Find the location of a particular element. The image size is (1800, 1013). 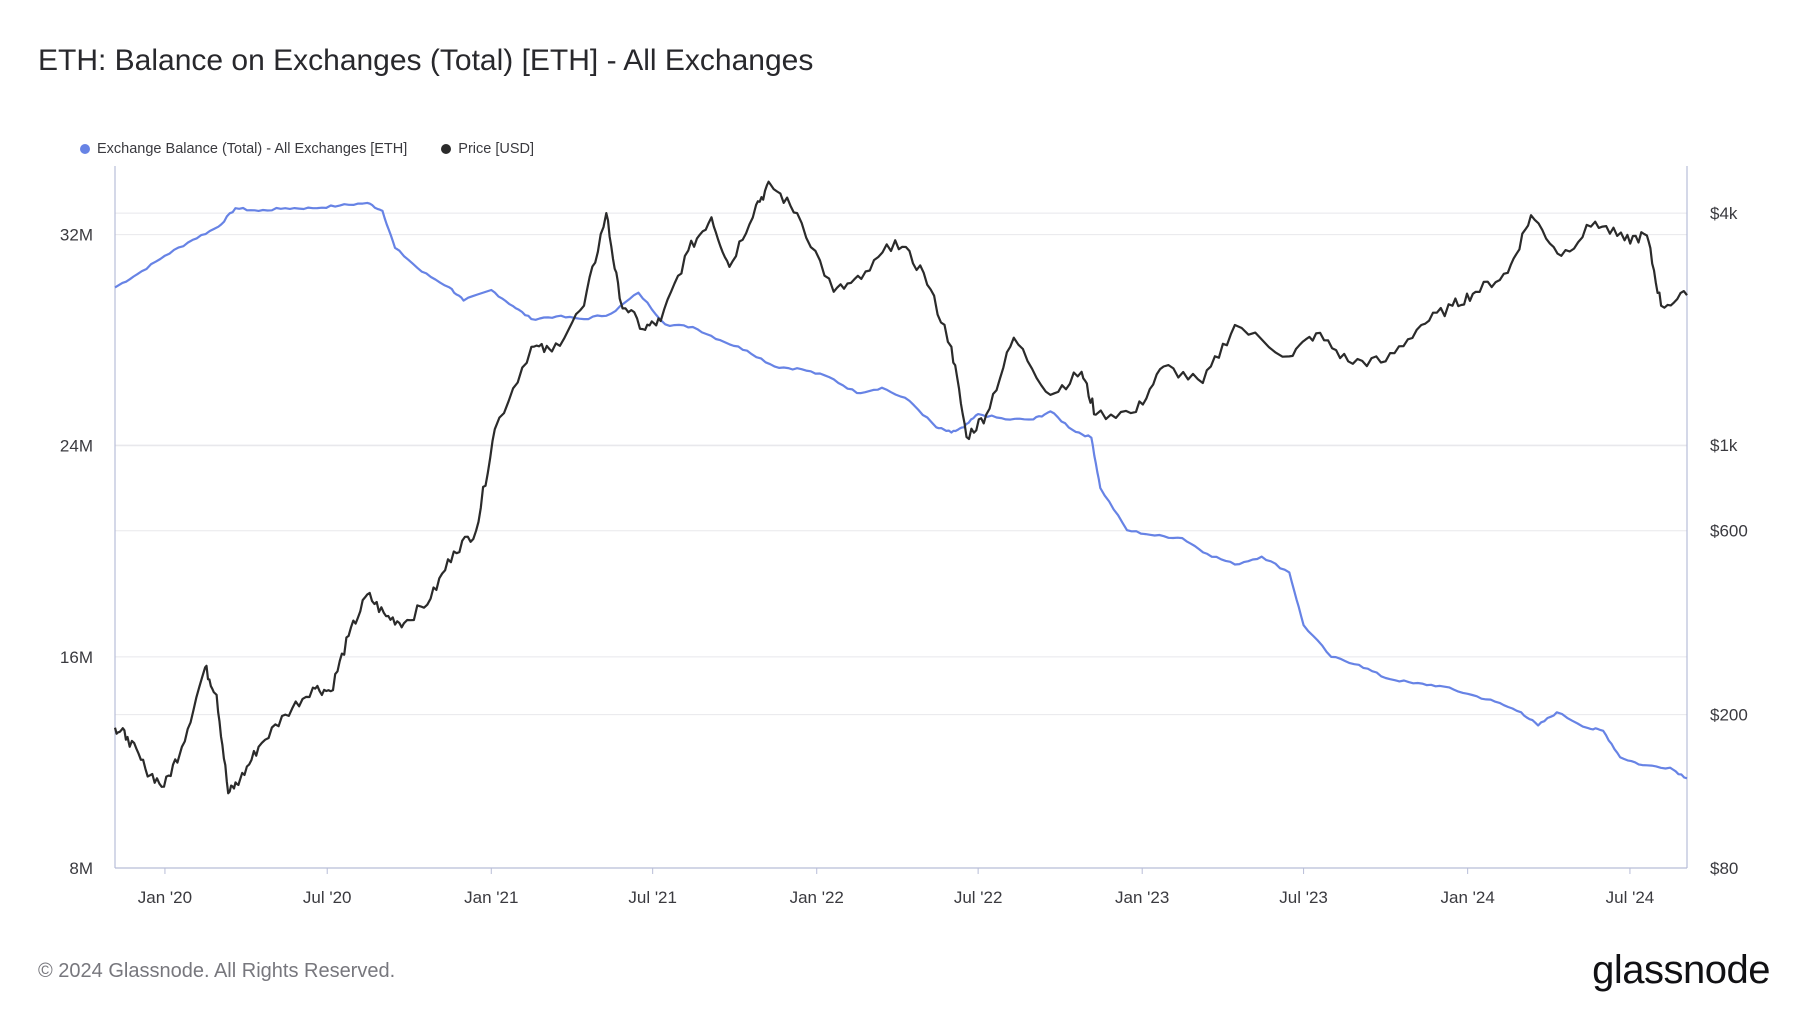

right-tick-label-3: $1k is located at coordinates (1724, 445).